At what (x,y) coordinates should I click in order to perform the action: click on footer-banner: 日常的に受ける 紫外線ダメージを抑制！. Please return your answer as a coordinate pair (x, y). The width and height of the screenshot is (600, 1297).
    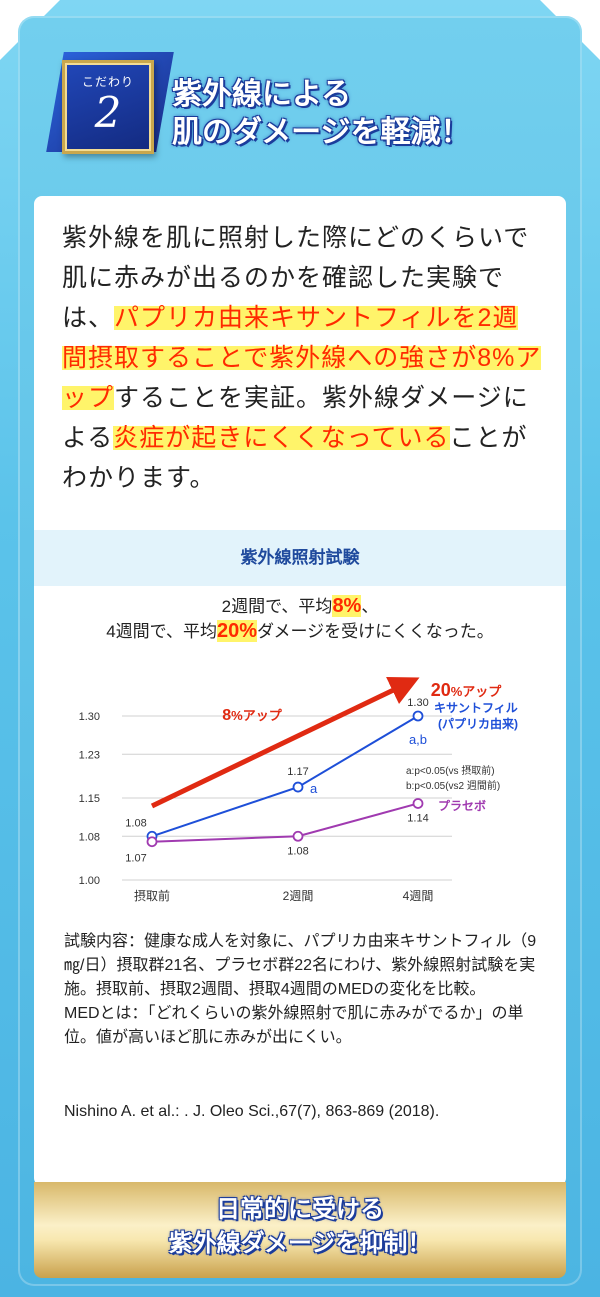
    Looking at the image, I should click on (300, 1230).